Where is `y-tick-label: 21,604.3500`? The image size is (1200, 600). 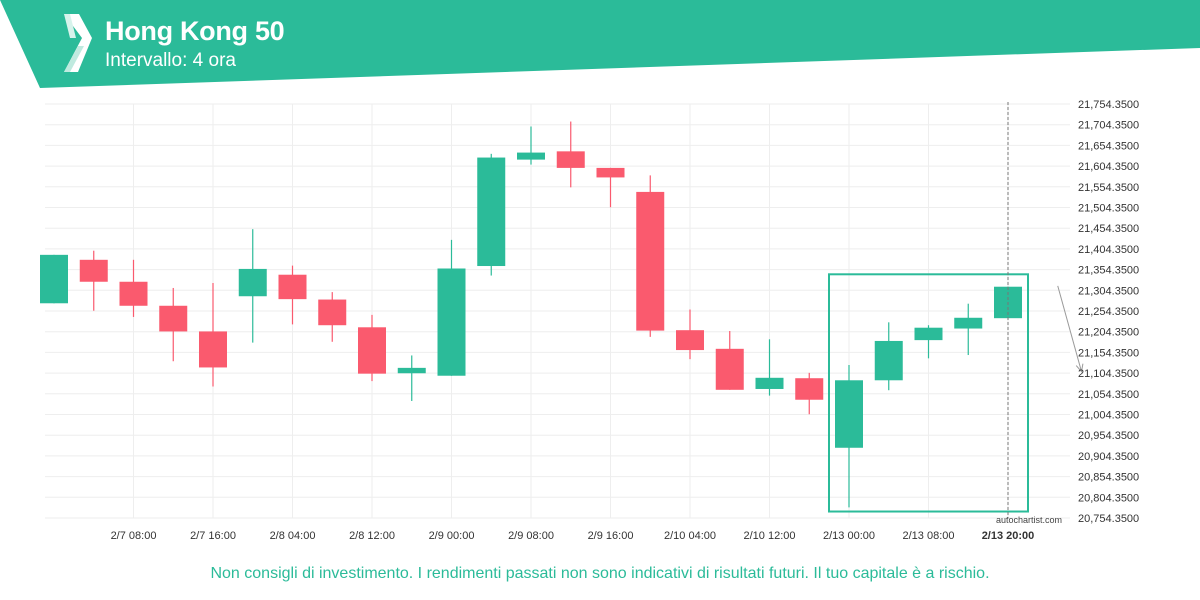
y-tick-label: 21,604.3500 is located at coordinates (1108, 167).